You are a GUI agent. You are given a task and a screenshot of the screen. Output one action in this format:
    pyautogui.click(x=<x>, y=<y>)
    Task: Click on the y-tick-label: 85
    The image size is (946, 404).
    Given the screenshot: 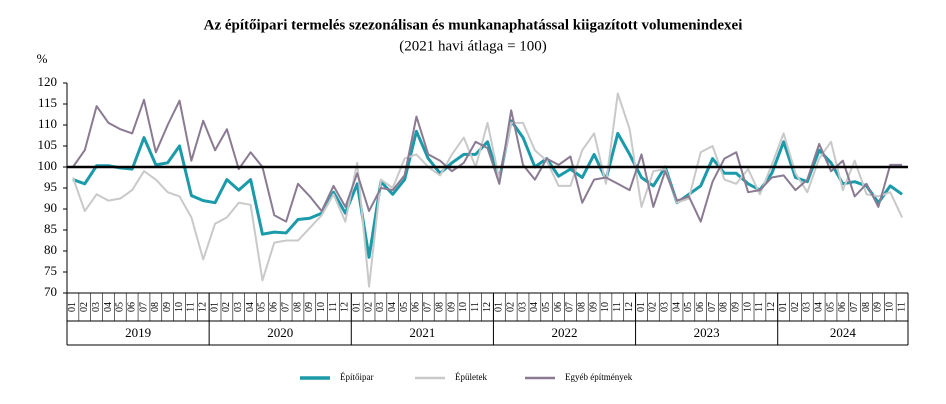 What is the action you would take?
    pyautogui.click(x=50, y=228)
    